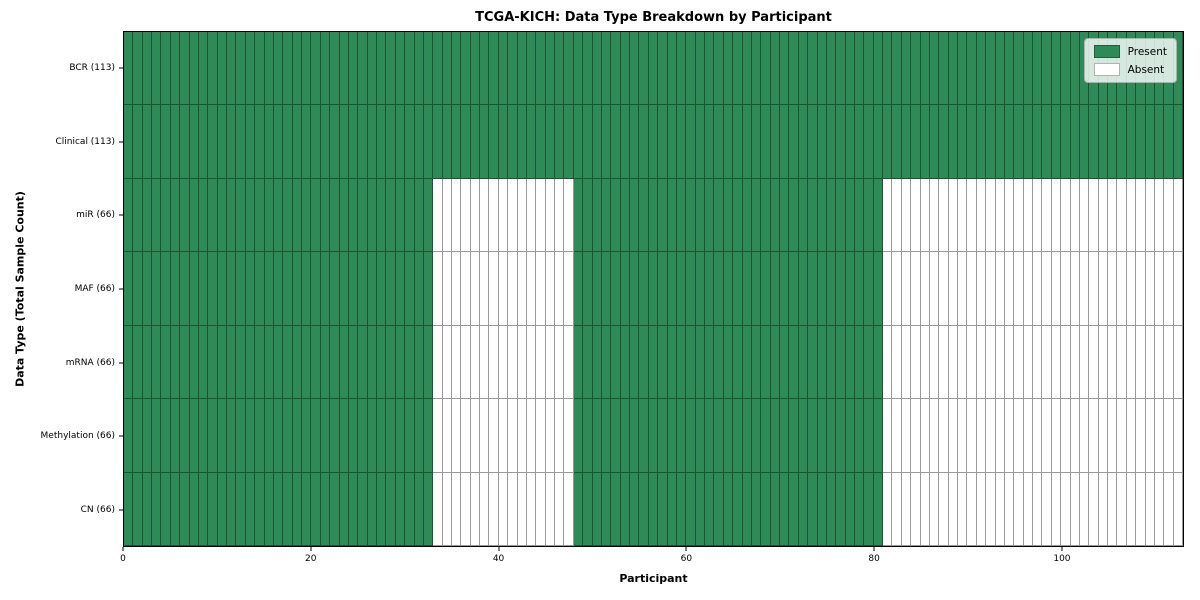 Image resolution: width=1200 pixels, height=600 pixels. I want to click on y-tick-label: mRNA (66), so click(90, 362).